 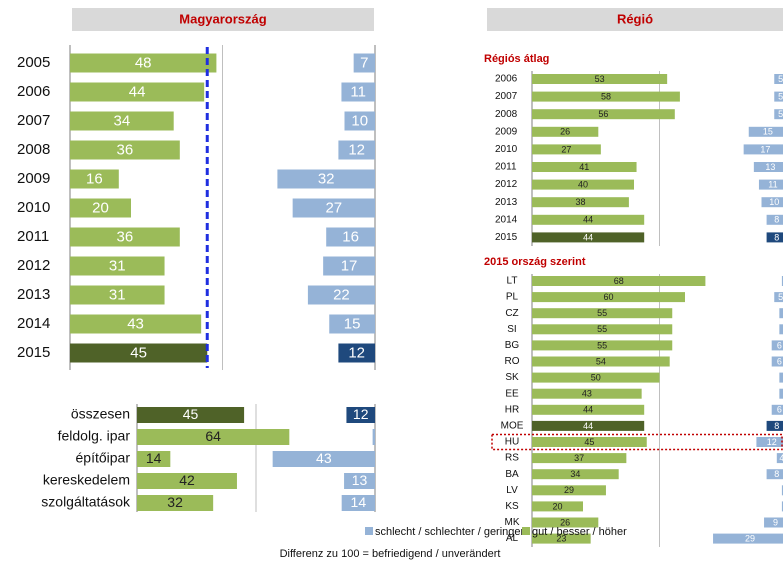 I want to click on value-label: 29, so click(x=750, y=538).